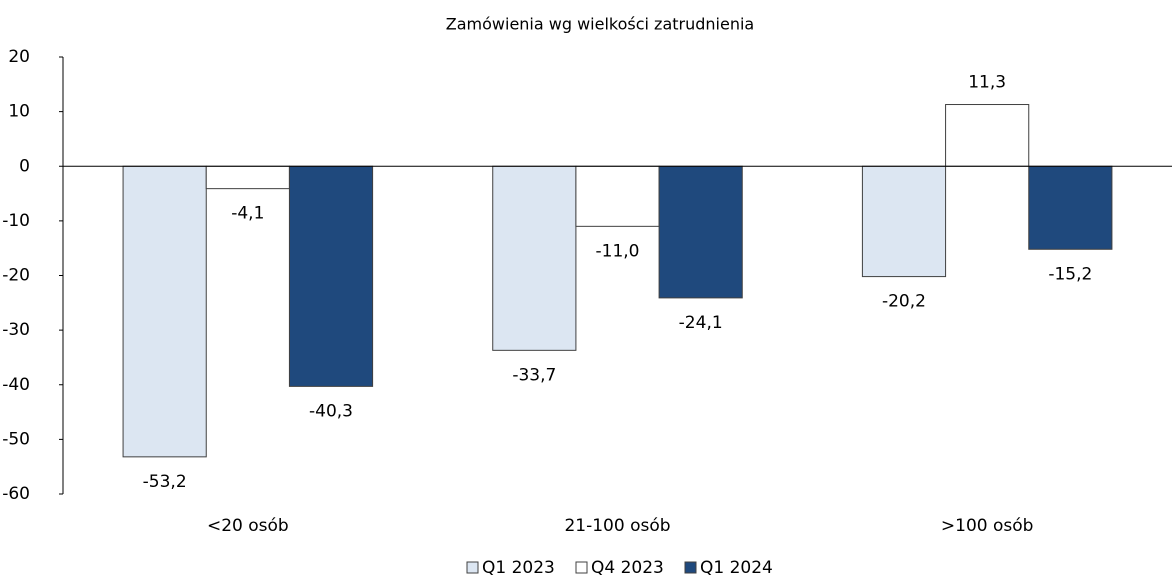 This screenshot has width=1172, height=585. What do you see at coordinates (16, 385) in the screenshot?
I see `y-tick-label: -40` at bounding box center [16, 385].